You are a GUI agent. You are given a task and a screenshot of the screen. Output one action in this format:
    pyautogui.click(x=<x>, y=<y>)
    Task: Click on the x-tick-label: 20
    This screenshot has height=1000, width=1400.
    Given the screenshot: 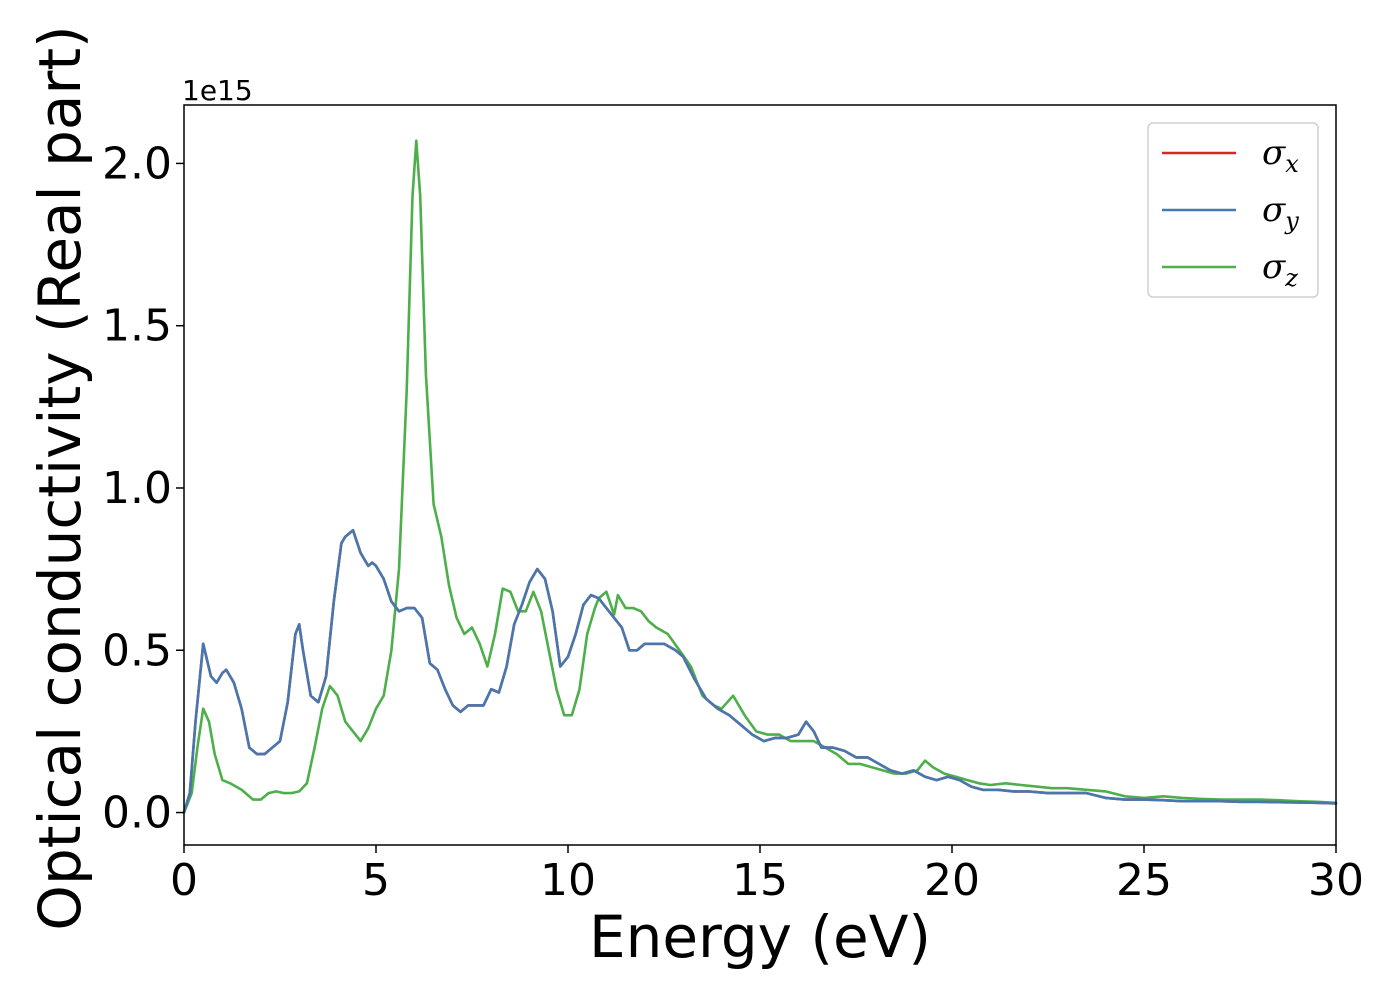 What is the action you would take?
    pyautogui.click(x=952, y=880)
    